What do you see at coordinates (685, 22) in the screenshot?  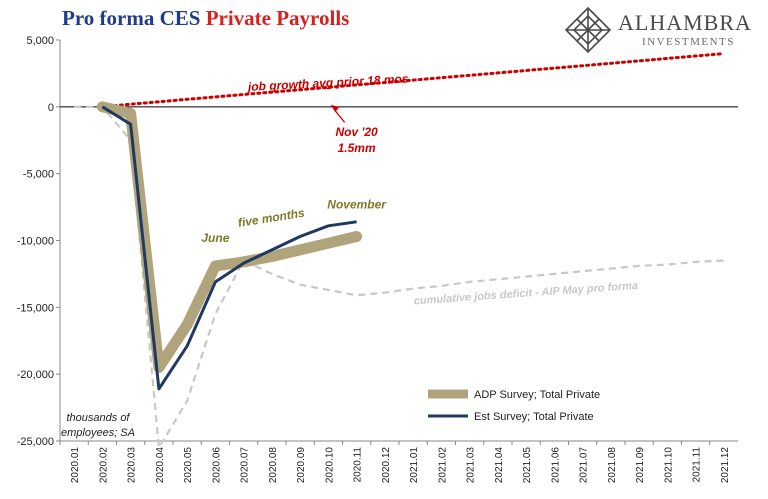 I see `logo-brand: ALHAMBRA` at bounding box center [685, 22].